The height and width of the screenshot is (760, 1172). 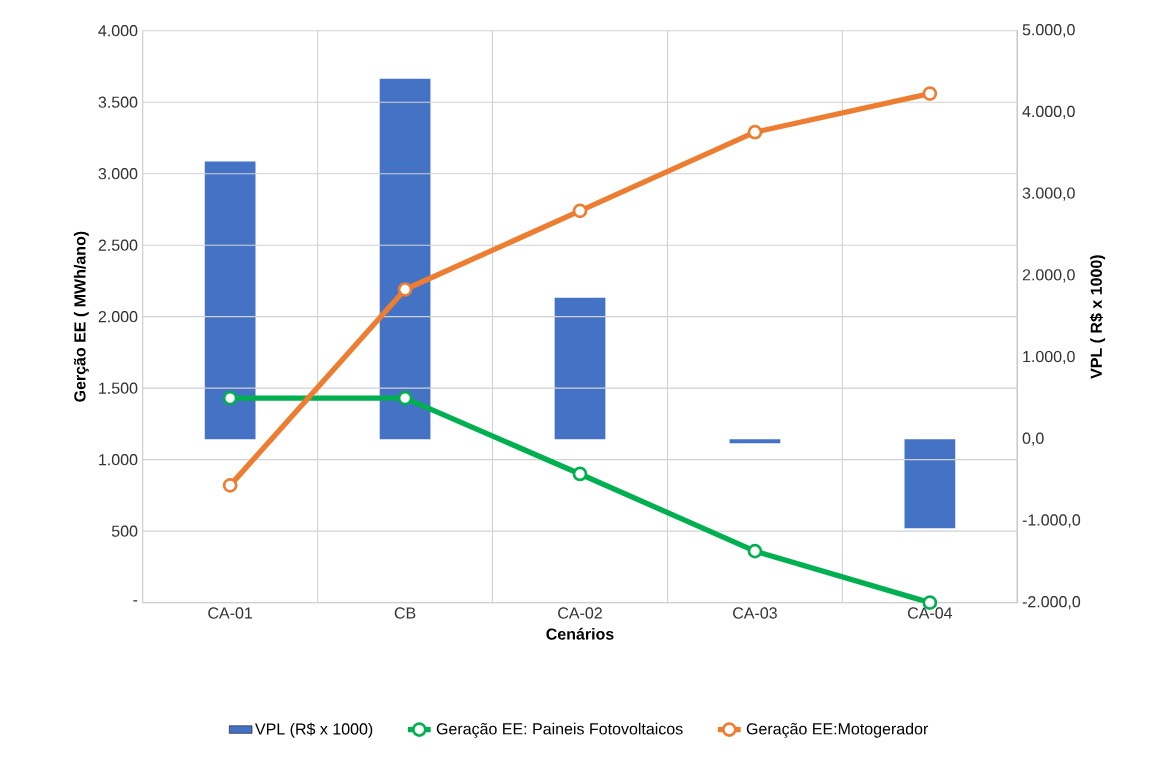 What do you see at coordinates (118, 31) in the screenshot?
I see `y-tick-label: 4.000` at bounding box center [118, 31].